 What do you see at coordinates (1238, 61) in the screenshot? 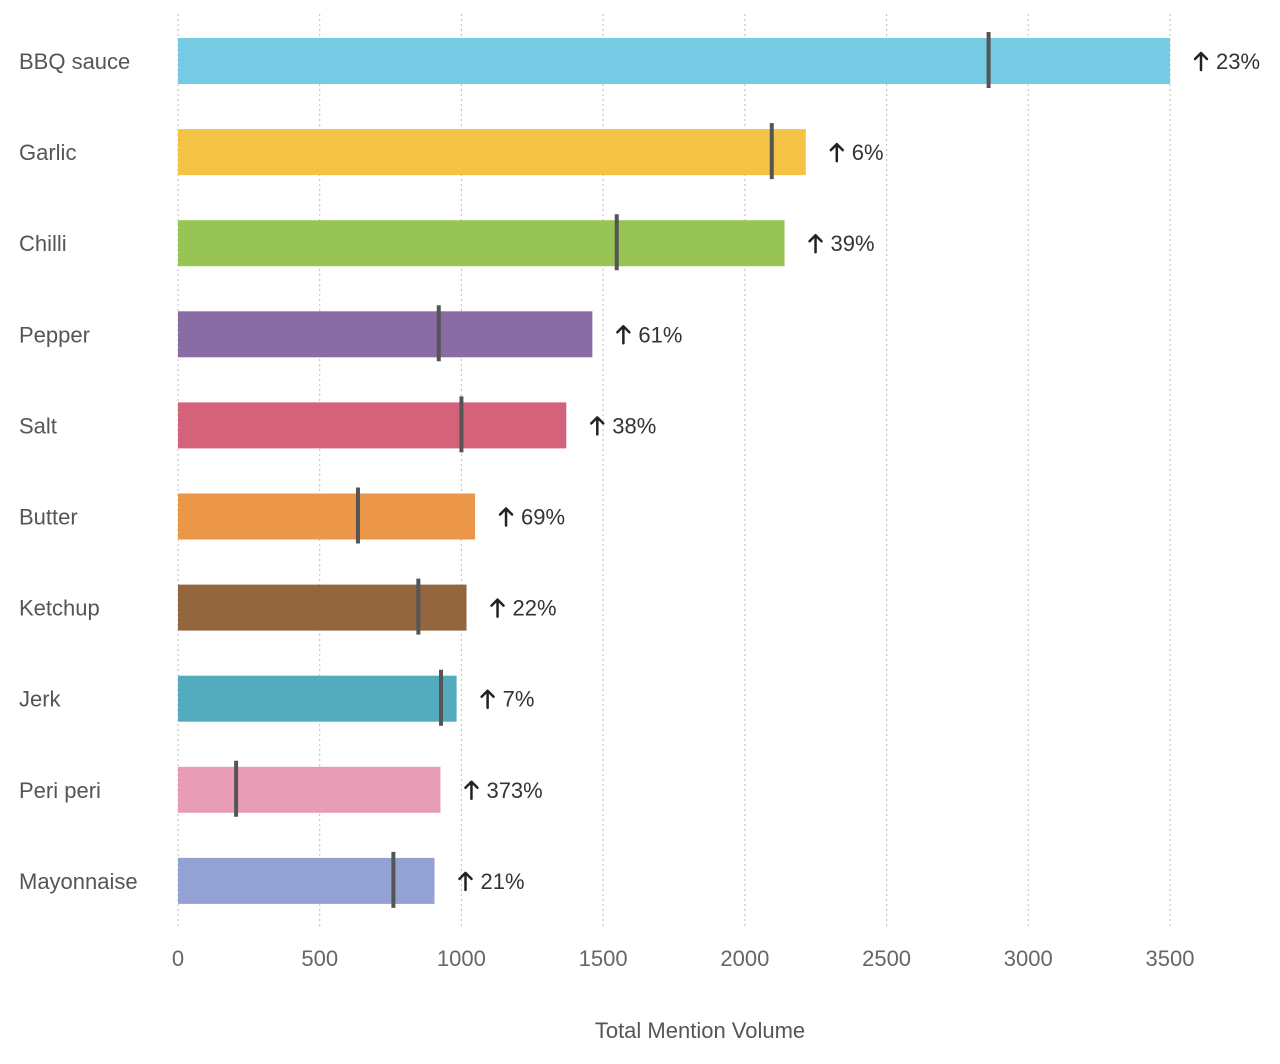
I see `change-percent: 23%` at bounding box center [1238, 61].